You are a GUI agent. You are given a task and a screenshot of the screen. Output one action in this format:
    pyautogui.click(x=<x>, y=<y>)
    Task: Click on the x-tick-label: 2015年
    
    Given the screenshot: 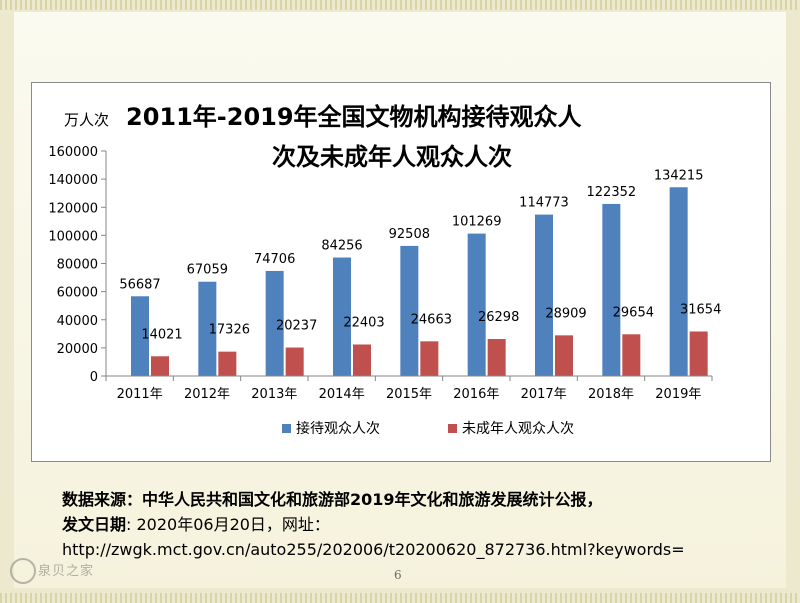 What is the action you would take?
    pyautogui.click(x=409, y=394)
    